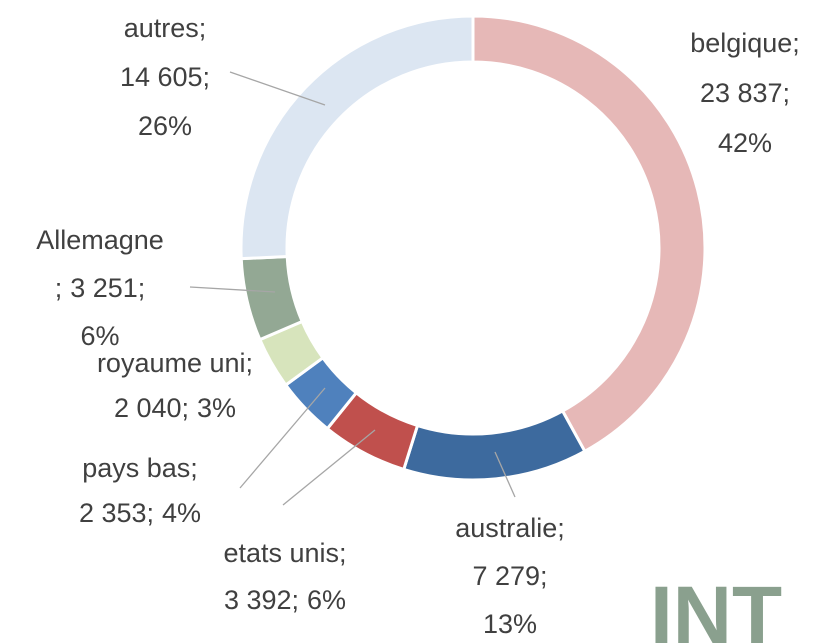 Image resolution: width=825 pixels, height=643 pixels. Describe the element at coordinates (216, 408) in the screenshot. I see `label-part: 3%` at that location.